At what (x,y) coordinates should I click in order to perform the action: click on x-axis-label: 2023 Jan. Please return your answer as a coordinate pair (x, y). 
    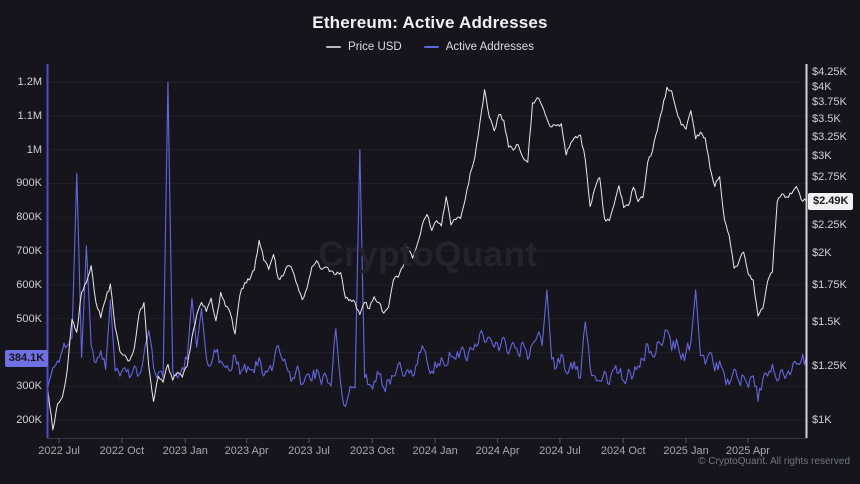
    Looking at the image, I should click on (185, 451).